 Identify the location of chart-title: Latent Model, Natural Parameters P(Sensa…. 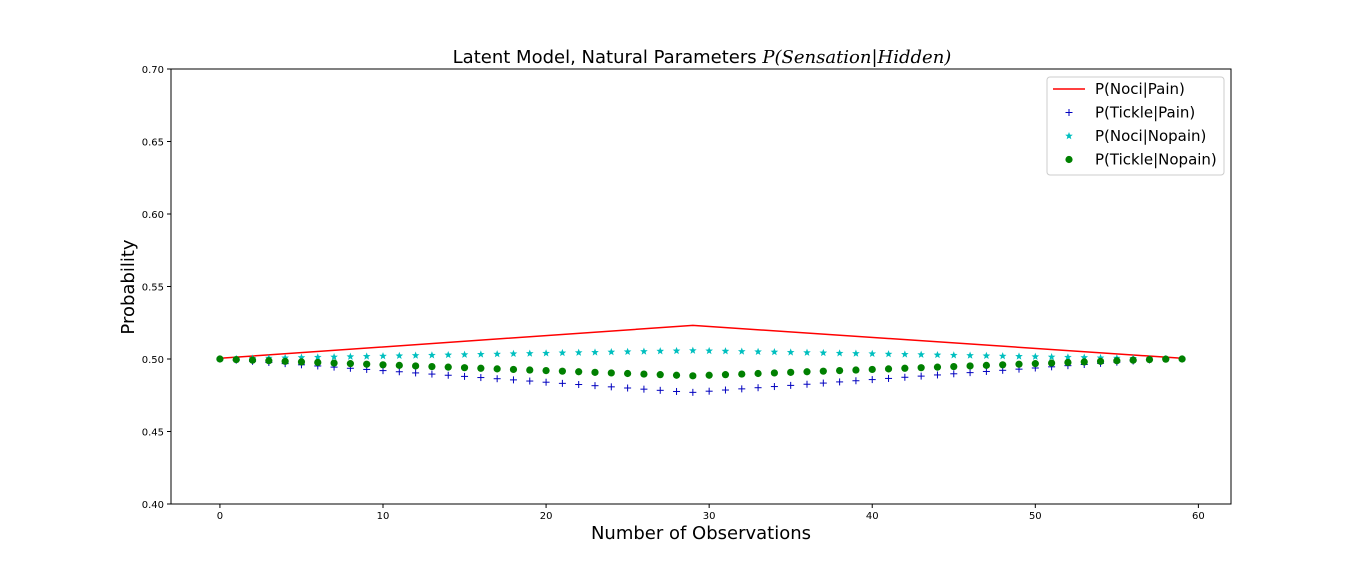
(702, 57).